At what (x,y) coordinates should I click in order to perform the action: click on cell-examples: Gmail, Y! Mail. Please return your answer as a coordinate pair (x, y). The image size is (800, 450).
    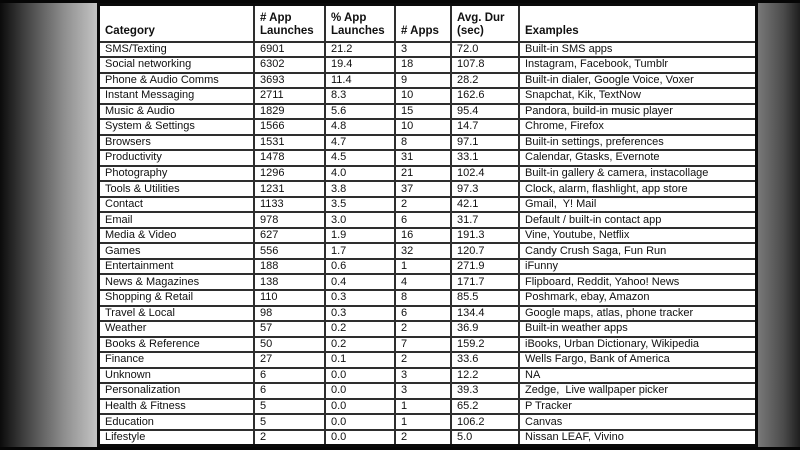
    Looking at the image, I should click on (638, 204).